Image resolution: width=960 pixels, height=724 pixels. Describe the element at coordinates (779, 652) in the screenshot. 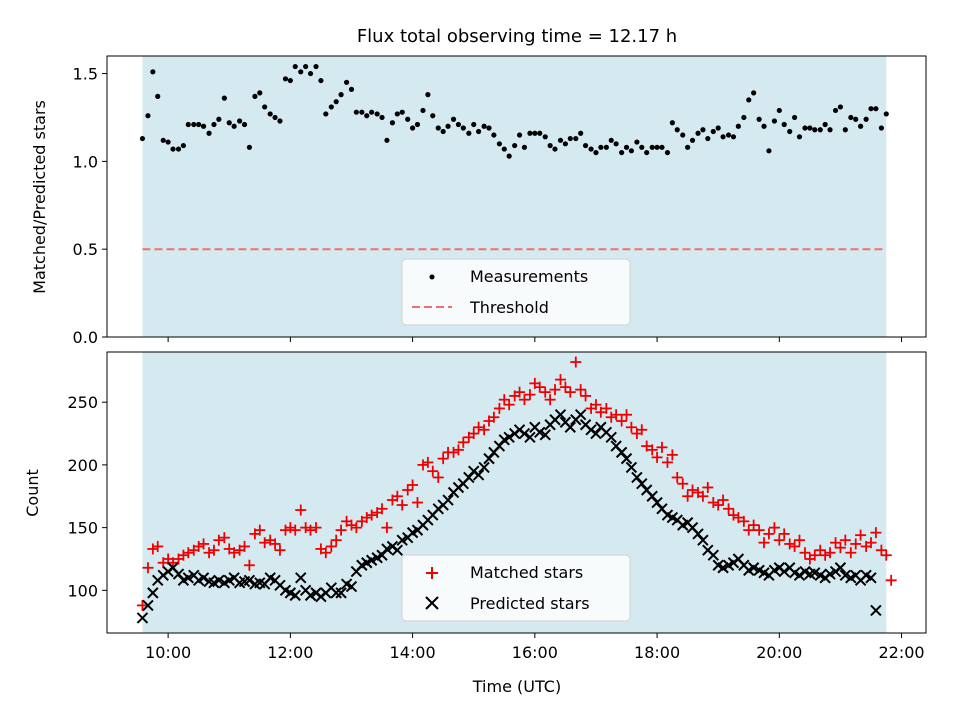

I see `bottom-x-tick-label: 20:00` at that location.